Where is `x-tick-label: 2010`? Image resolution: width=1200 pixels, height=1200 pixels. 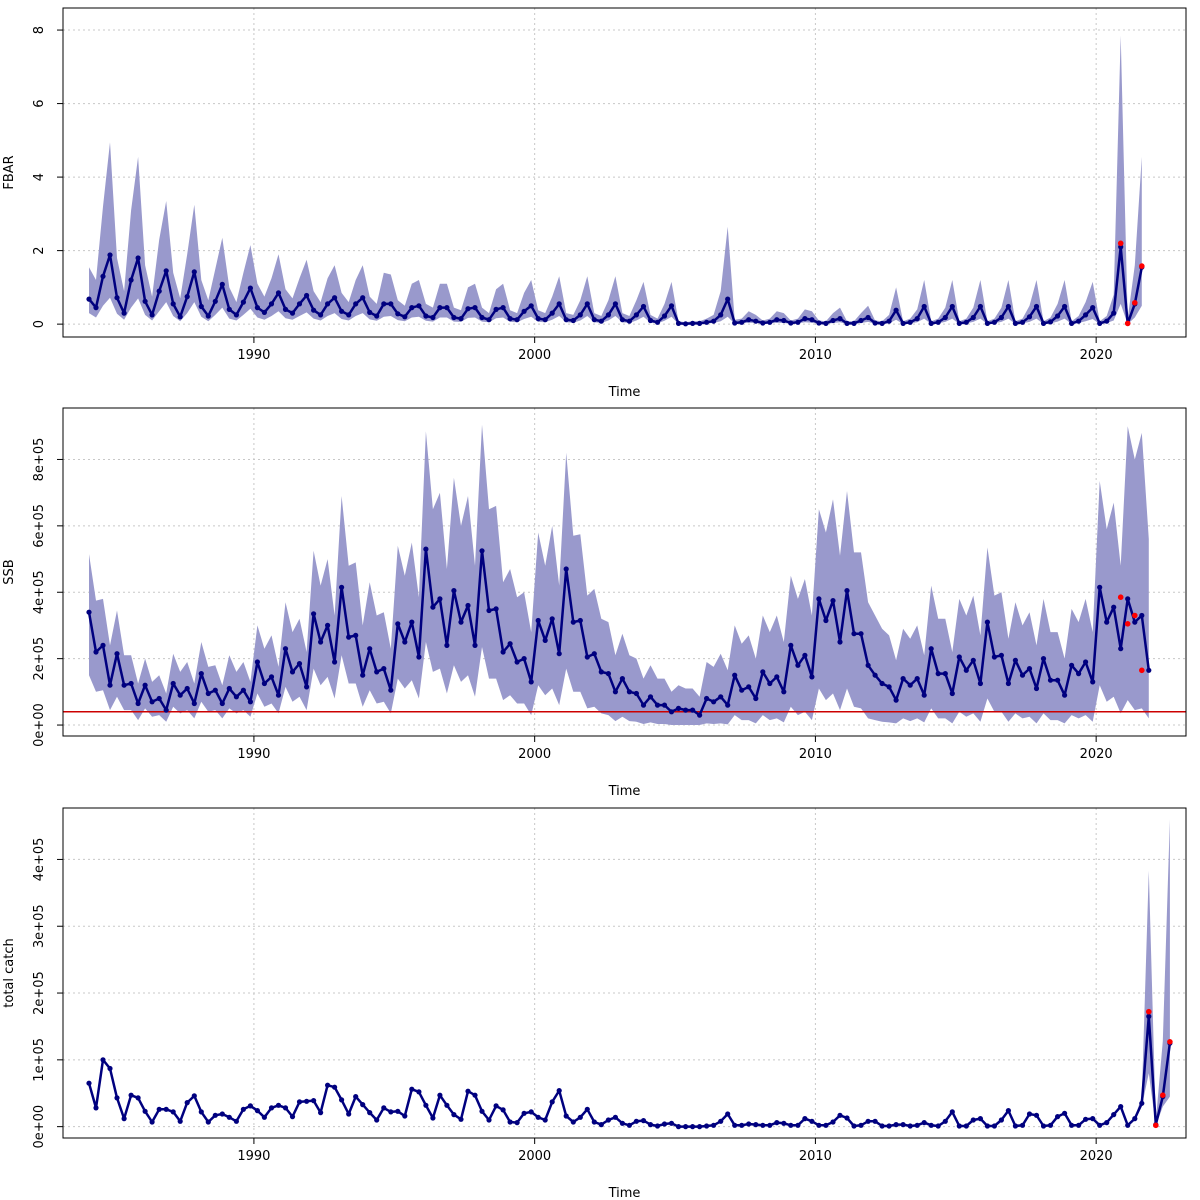 x-tick-label: 2010 is located at coordinates (815, 1156).